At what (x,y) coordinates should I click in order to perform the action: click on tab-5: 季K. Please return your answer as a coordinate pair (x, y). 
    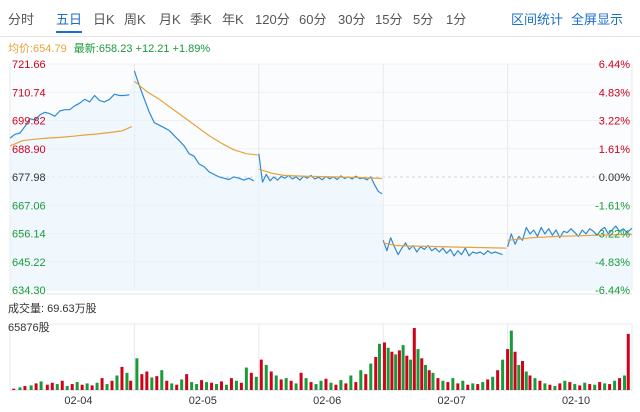
    Looking at the image, I should click on (201, 20).